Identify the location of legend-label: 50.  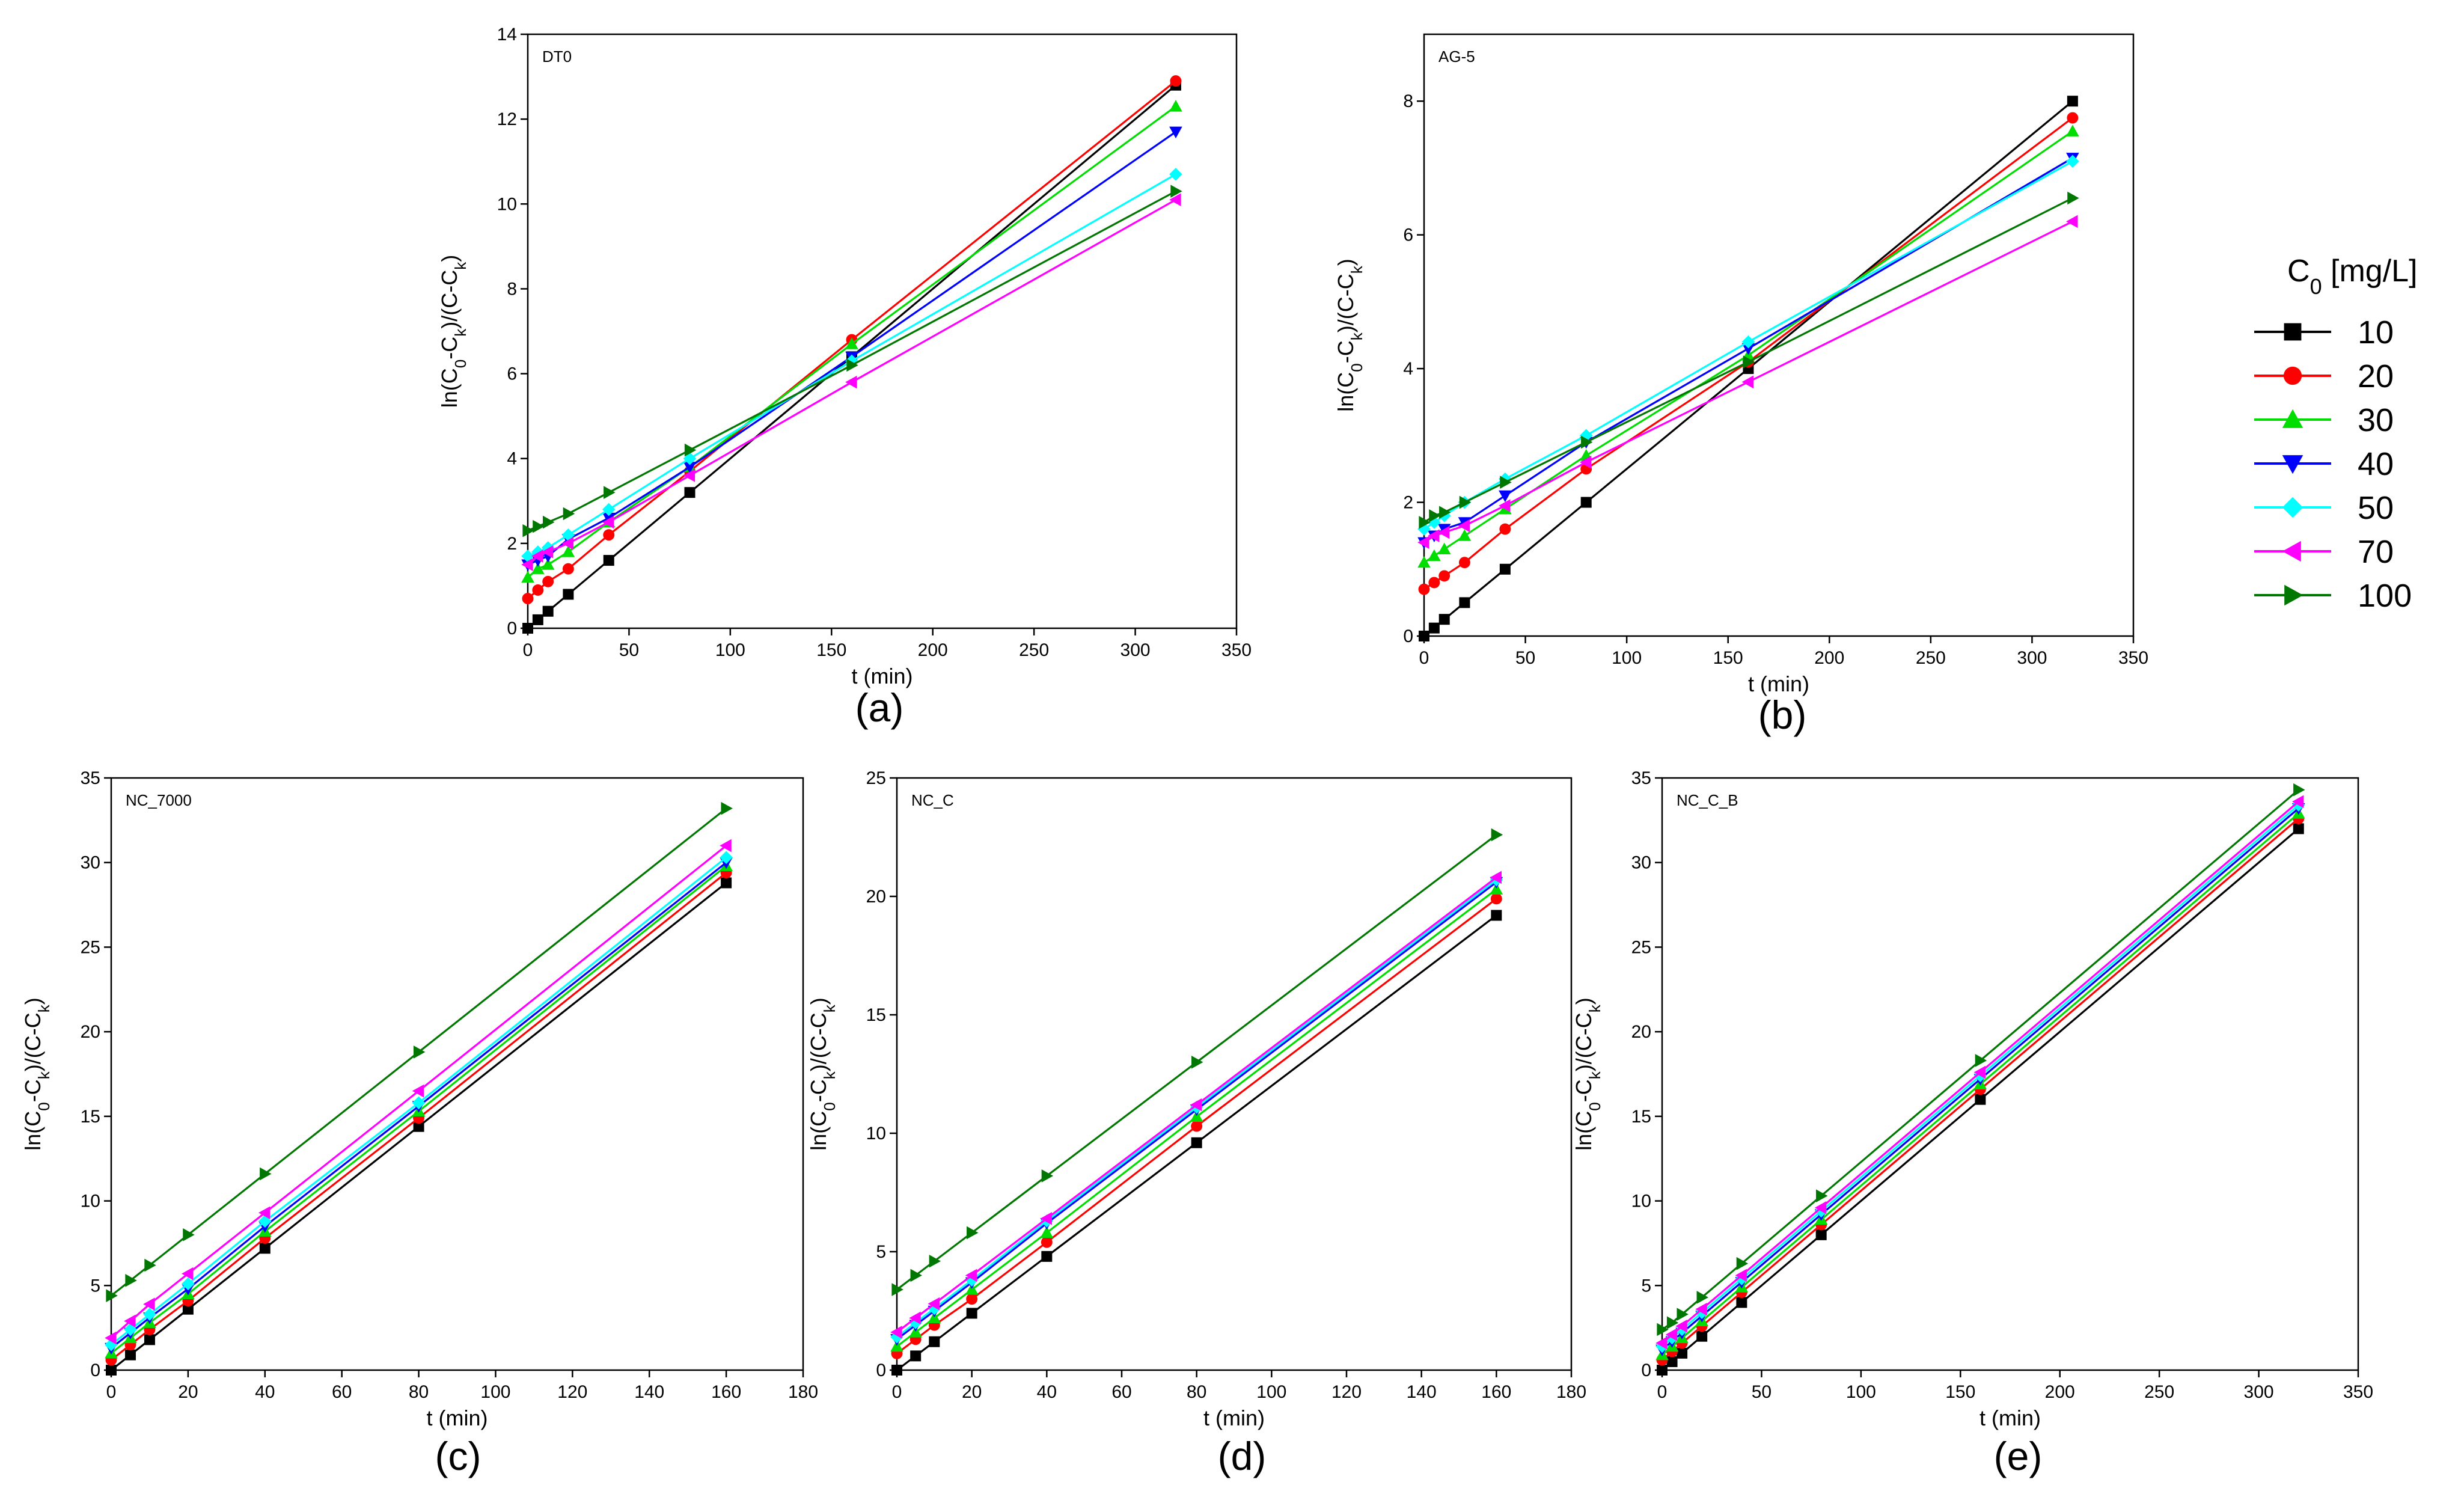
(2376, 508).